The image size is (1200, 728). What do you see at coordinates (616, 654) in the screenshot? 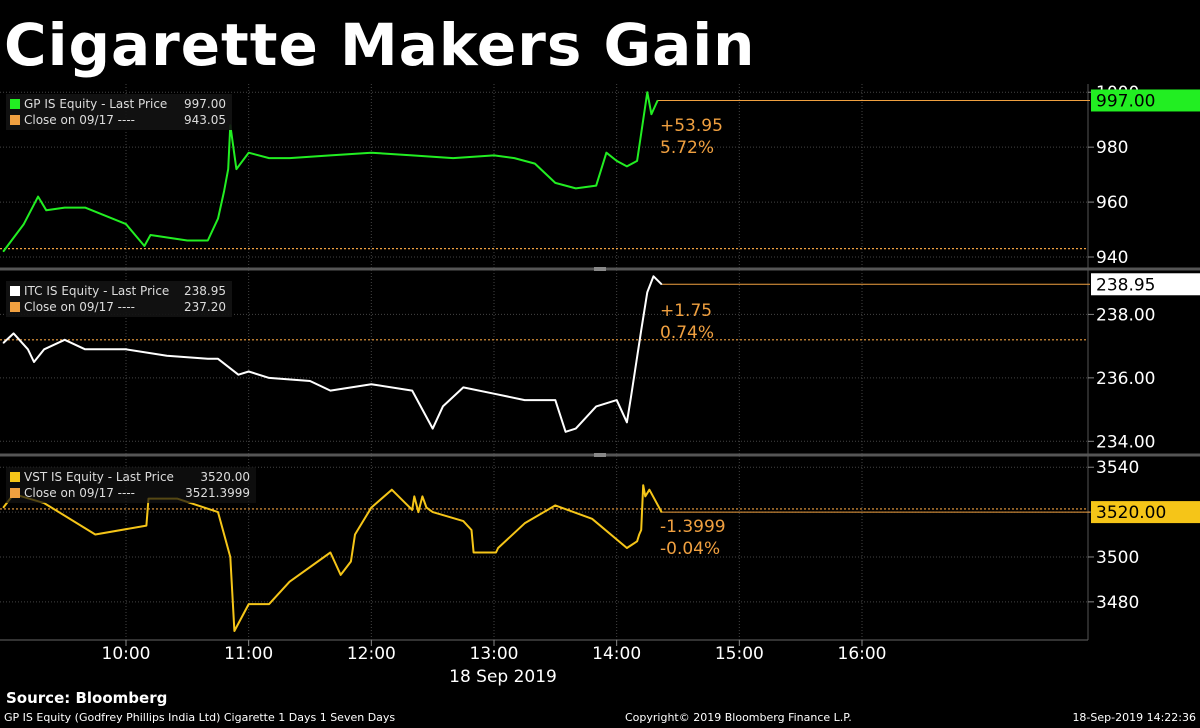
I see `x-tick-label: 14:00` at bounding box center [616, 654].